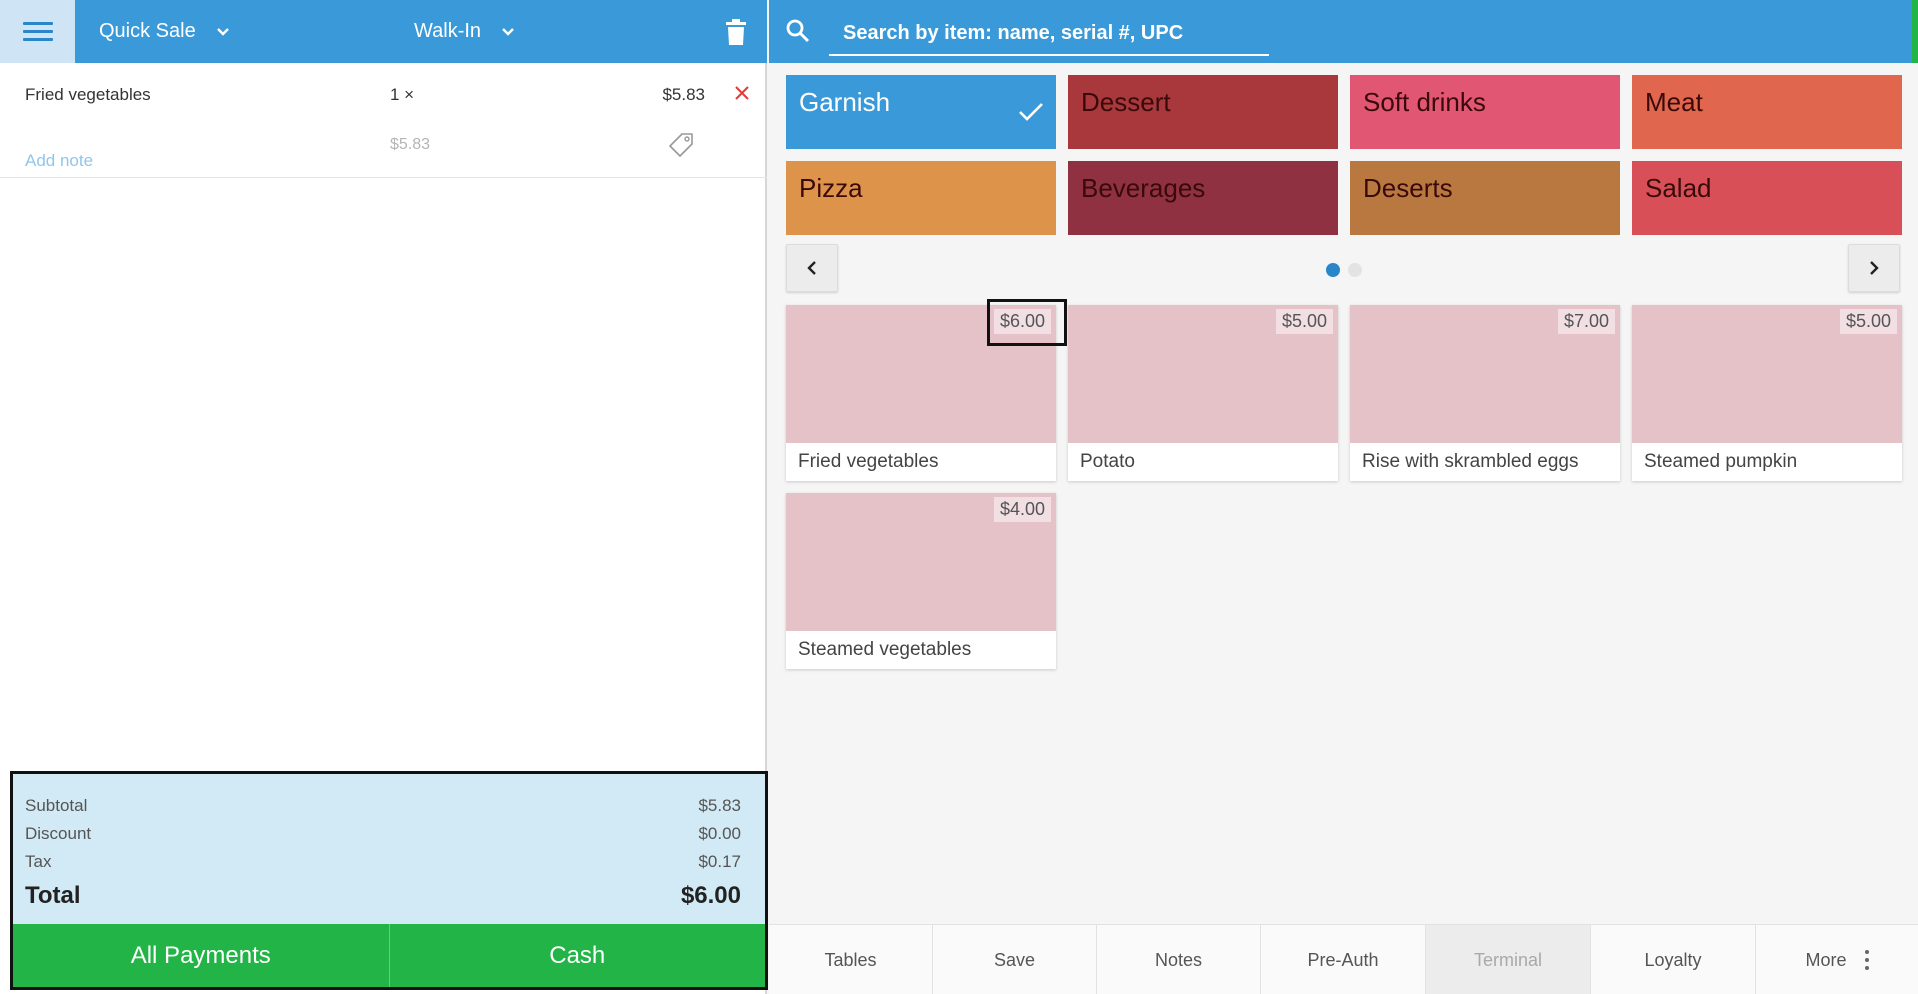 Image resolution: width=1918 pixels, height=994 pixels. What do you see at coordinates (1343, 31) in the screenshot?
I see `search-bar` at bounding box center [1343, 31].